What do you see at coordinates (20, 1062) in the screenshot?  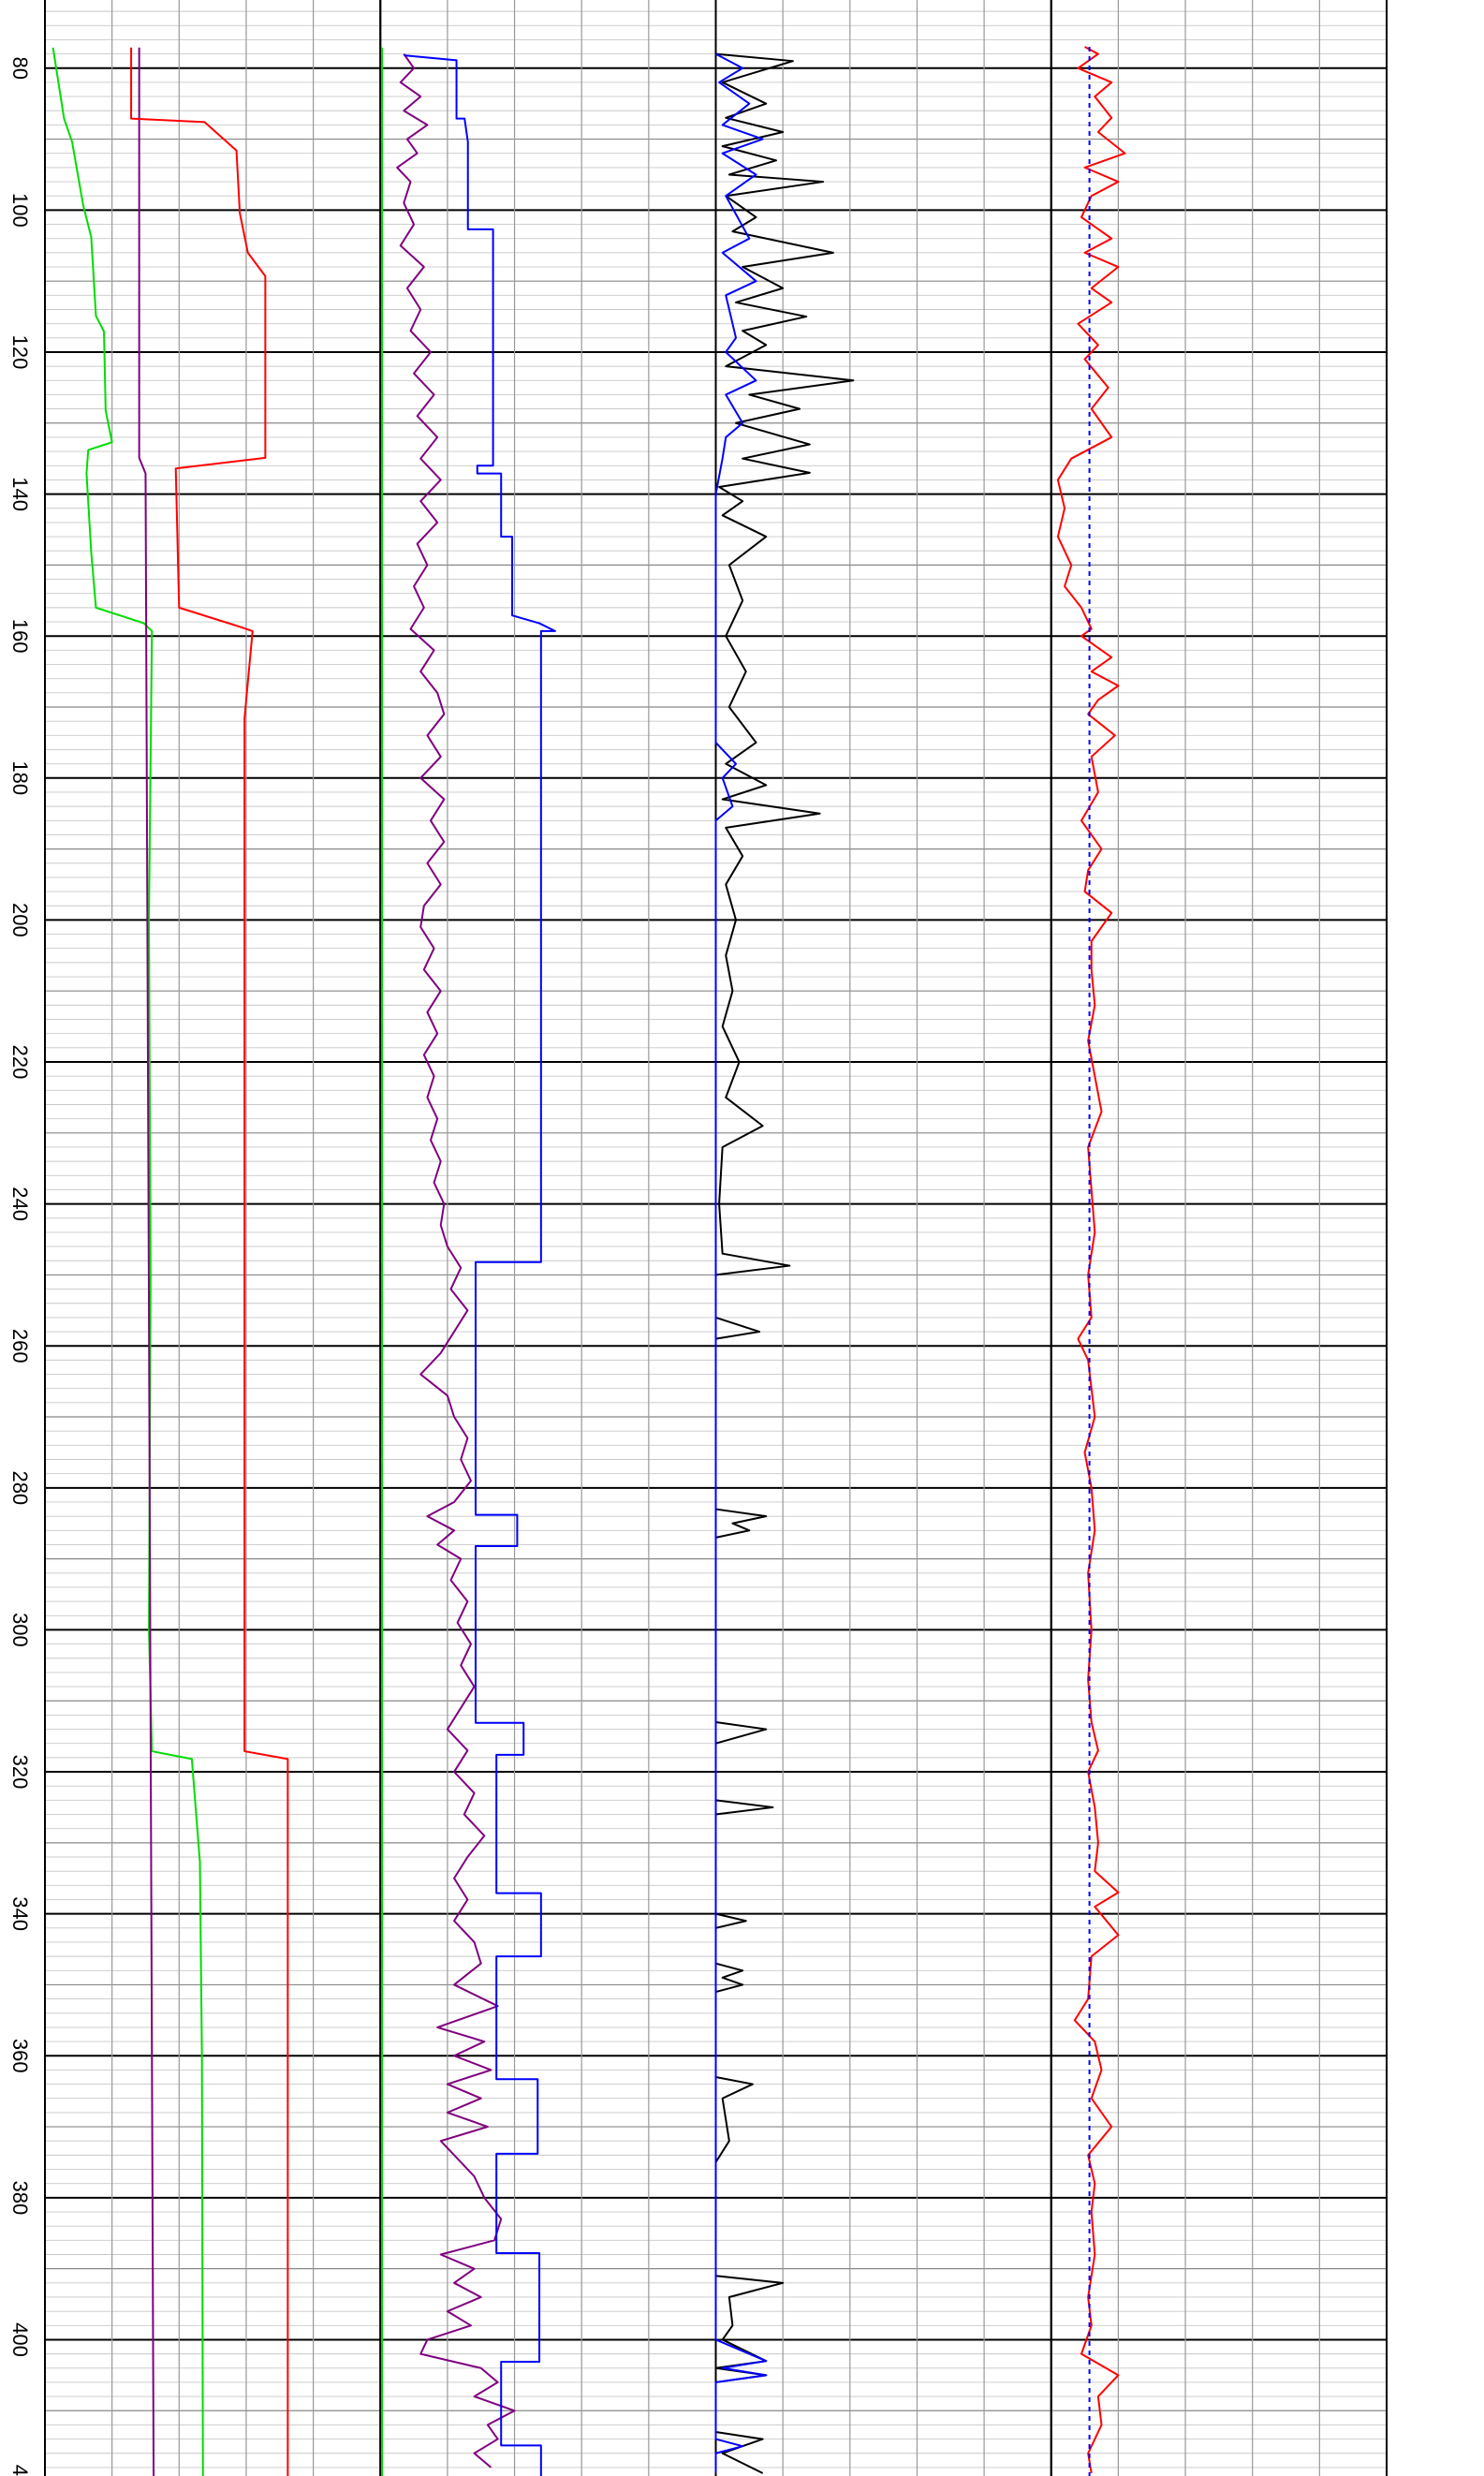 I see `depth-label: 220` at bounding box center [20, 1062].